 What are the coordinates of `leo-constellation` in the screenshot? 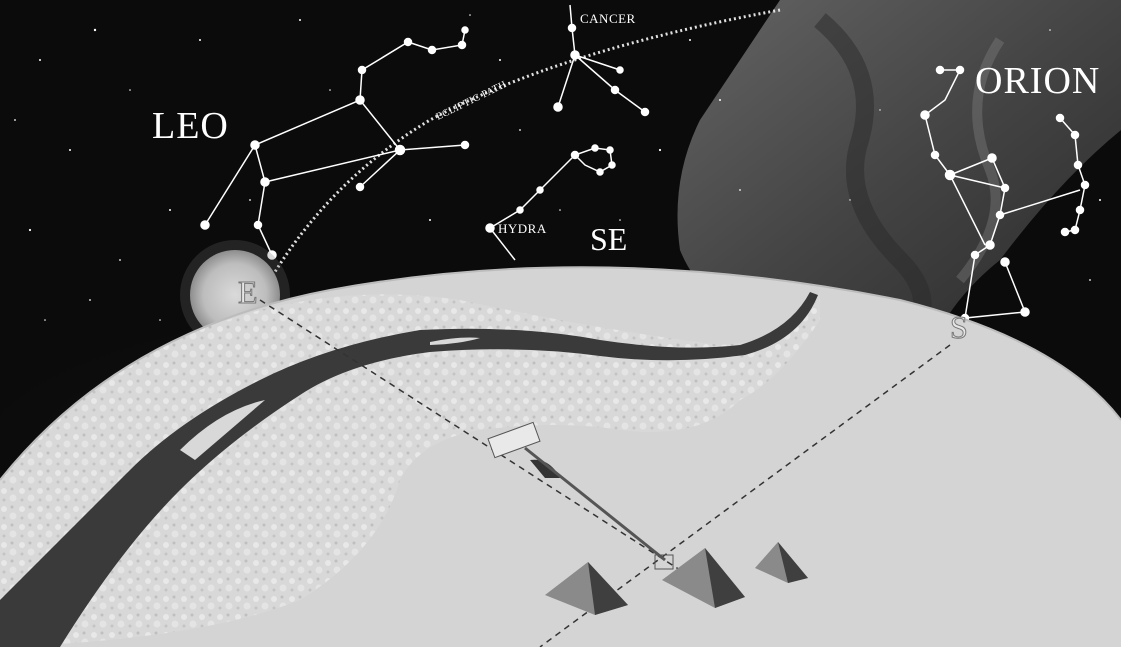 It's located at (335, 143).